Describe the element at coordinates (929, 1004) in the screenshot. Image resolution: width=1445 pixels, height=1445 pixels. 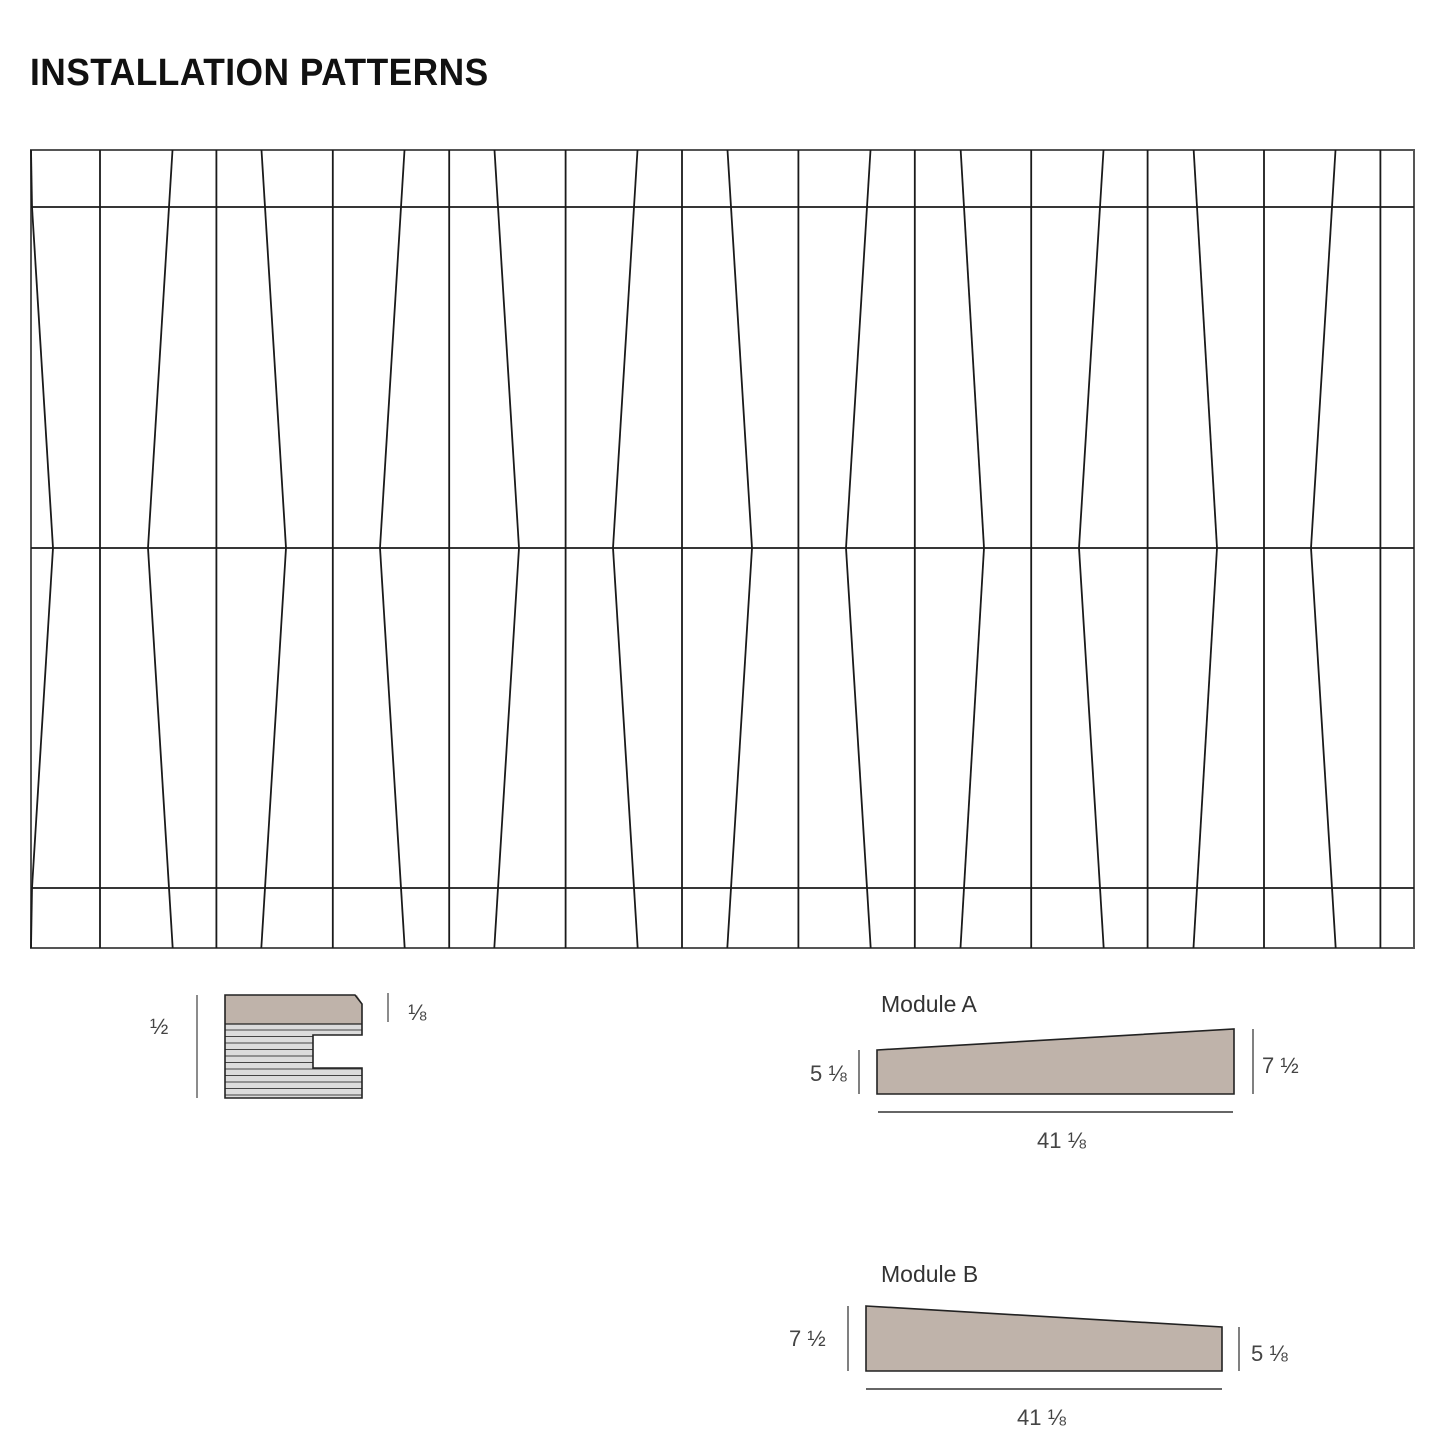
I see `module-a-title: Module A` at that location.